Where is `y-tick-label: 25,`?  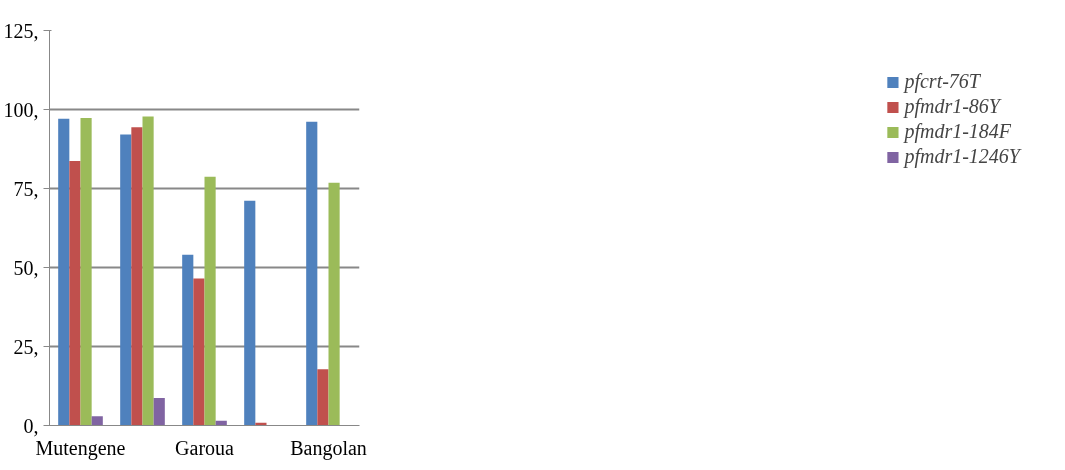 y-tick-label: 25, is located at coordinates (26, 346).